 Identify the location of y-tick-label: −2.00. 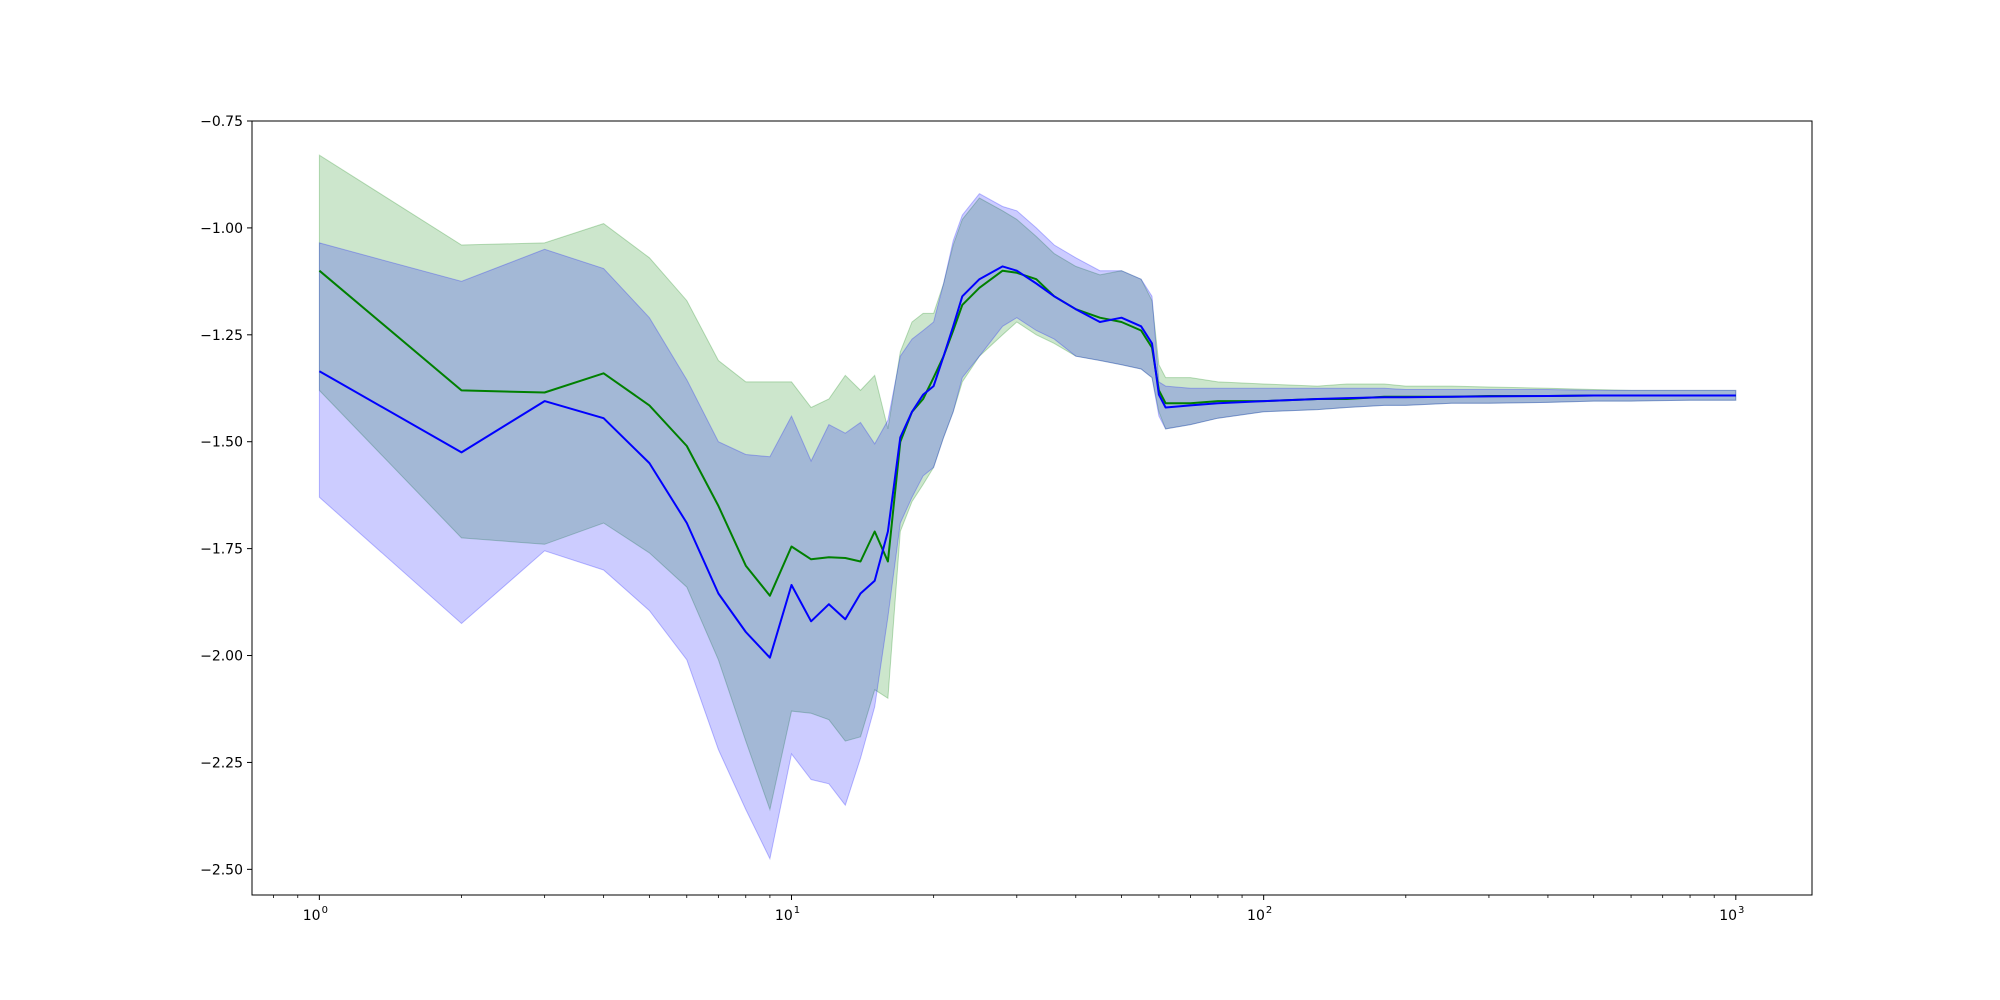
(221, 657).